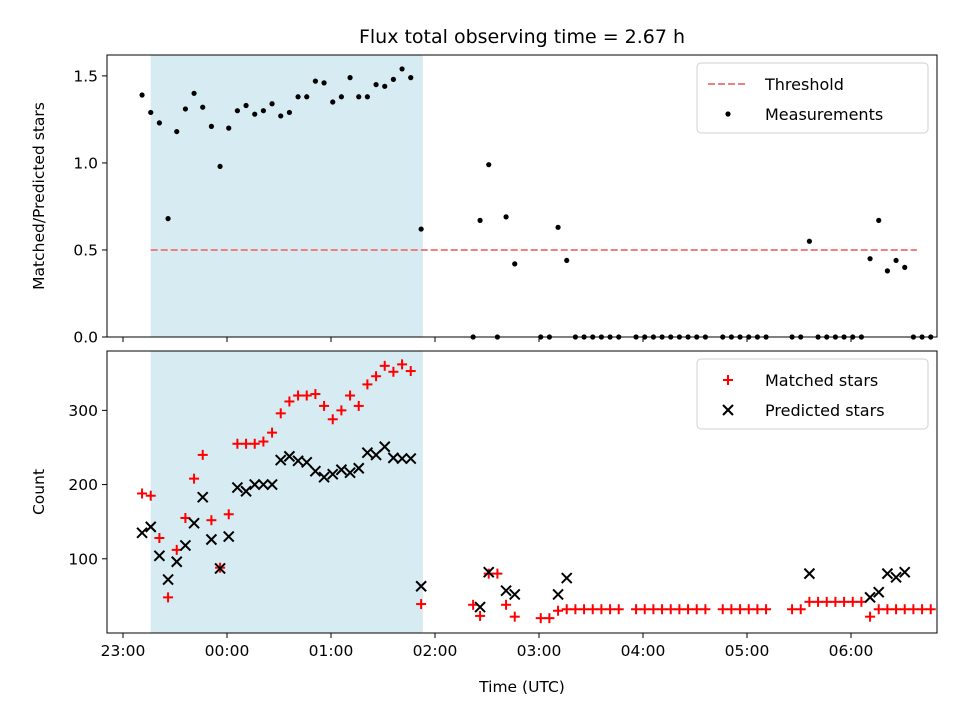  What do you see at coordinates (728, 380) in the screenshot?
I see `legend-matched-swatch` at bounding box center [728, 380].